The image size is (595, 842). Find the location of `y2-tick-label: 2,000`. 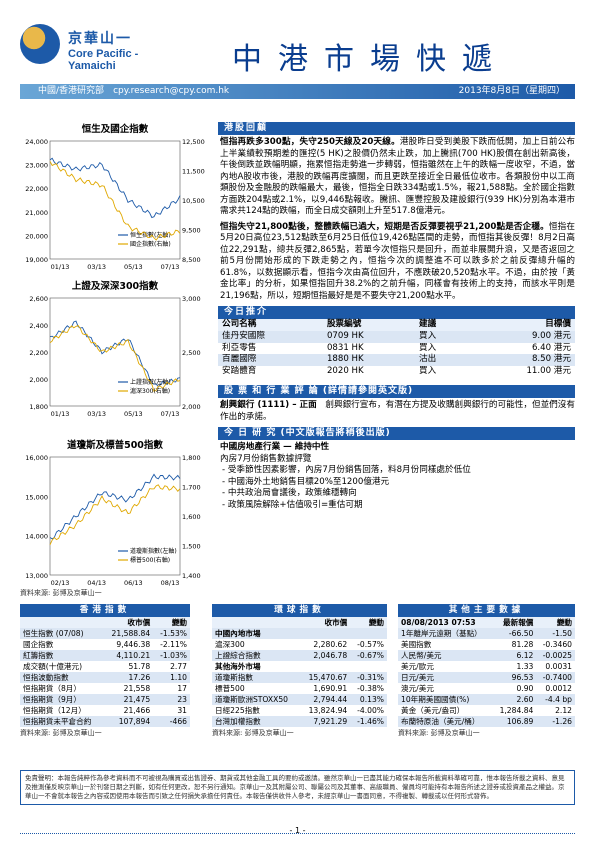

y2-tick-label: 2,000 is located at coordinates (191, 407).